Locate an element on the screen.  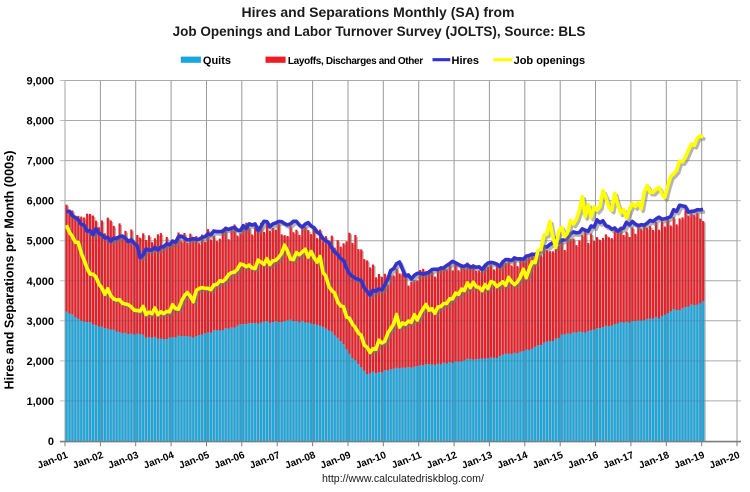
svg-text: Hires is located at coordinates (466, 61).